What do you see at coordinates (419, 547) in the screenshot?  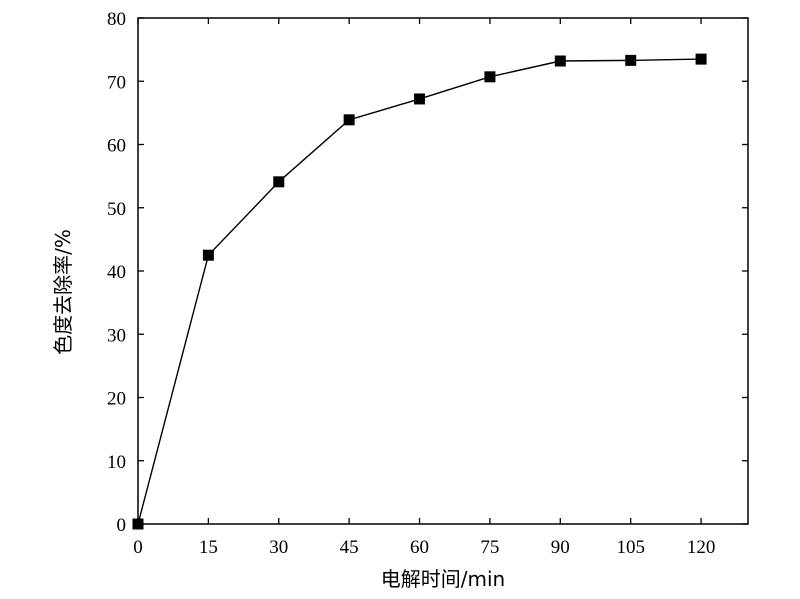 I see `x-tick-label: 60` at bounding box center [419, 547].